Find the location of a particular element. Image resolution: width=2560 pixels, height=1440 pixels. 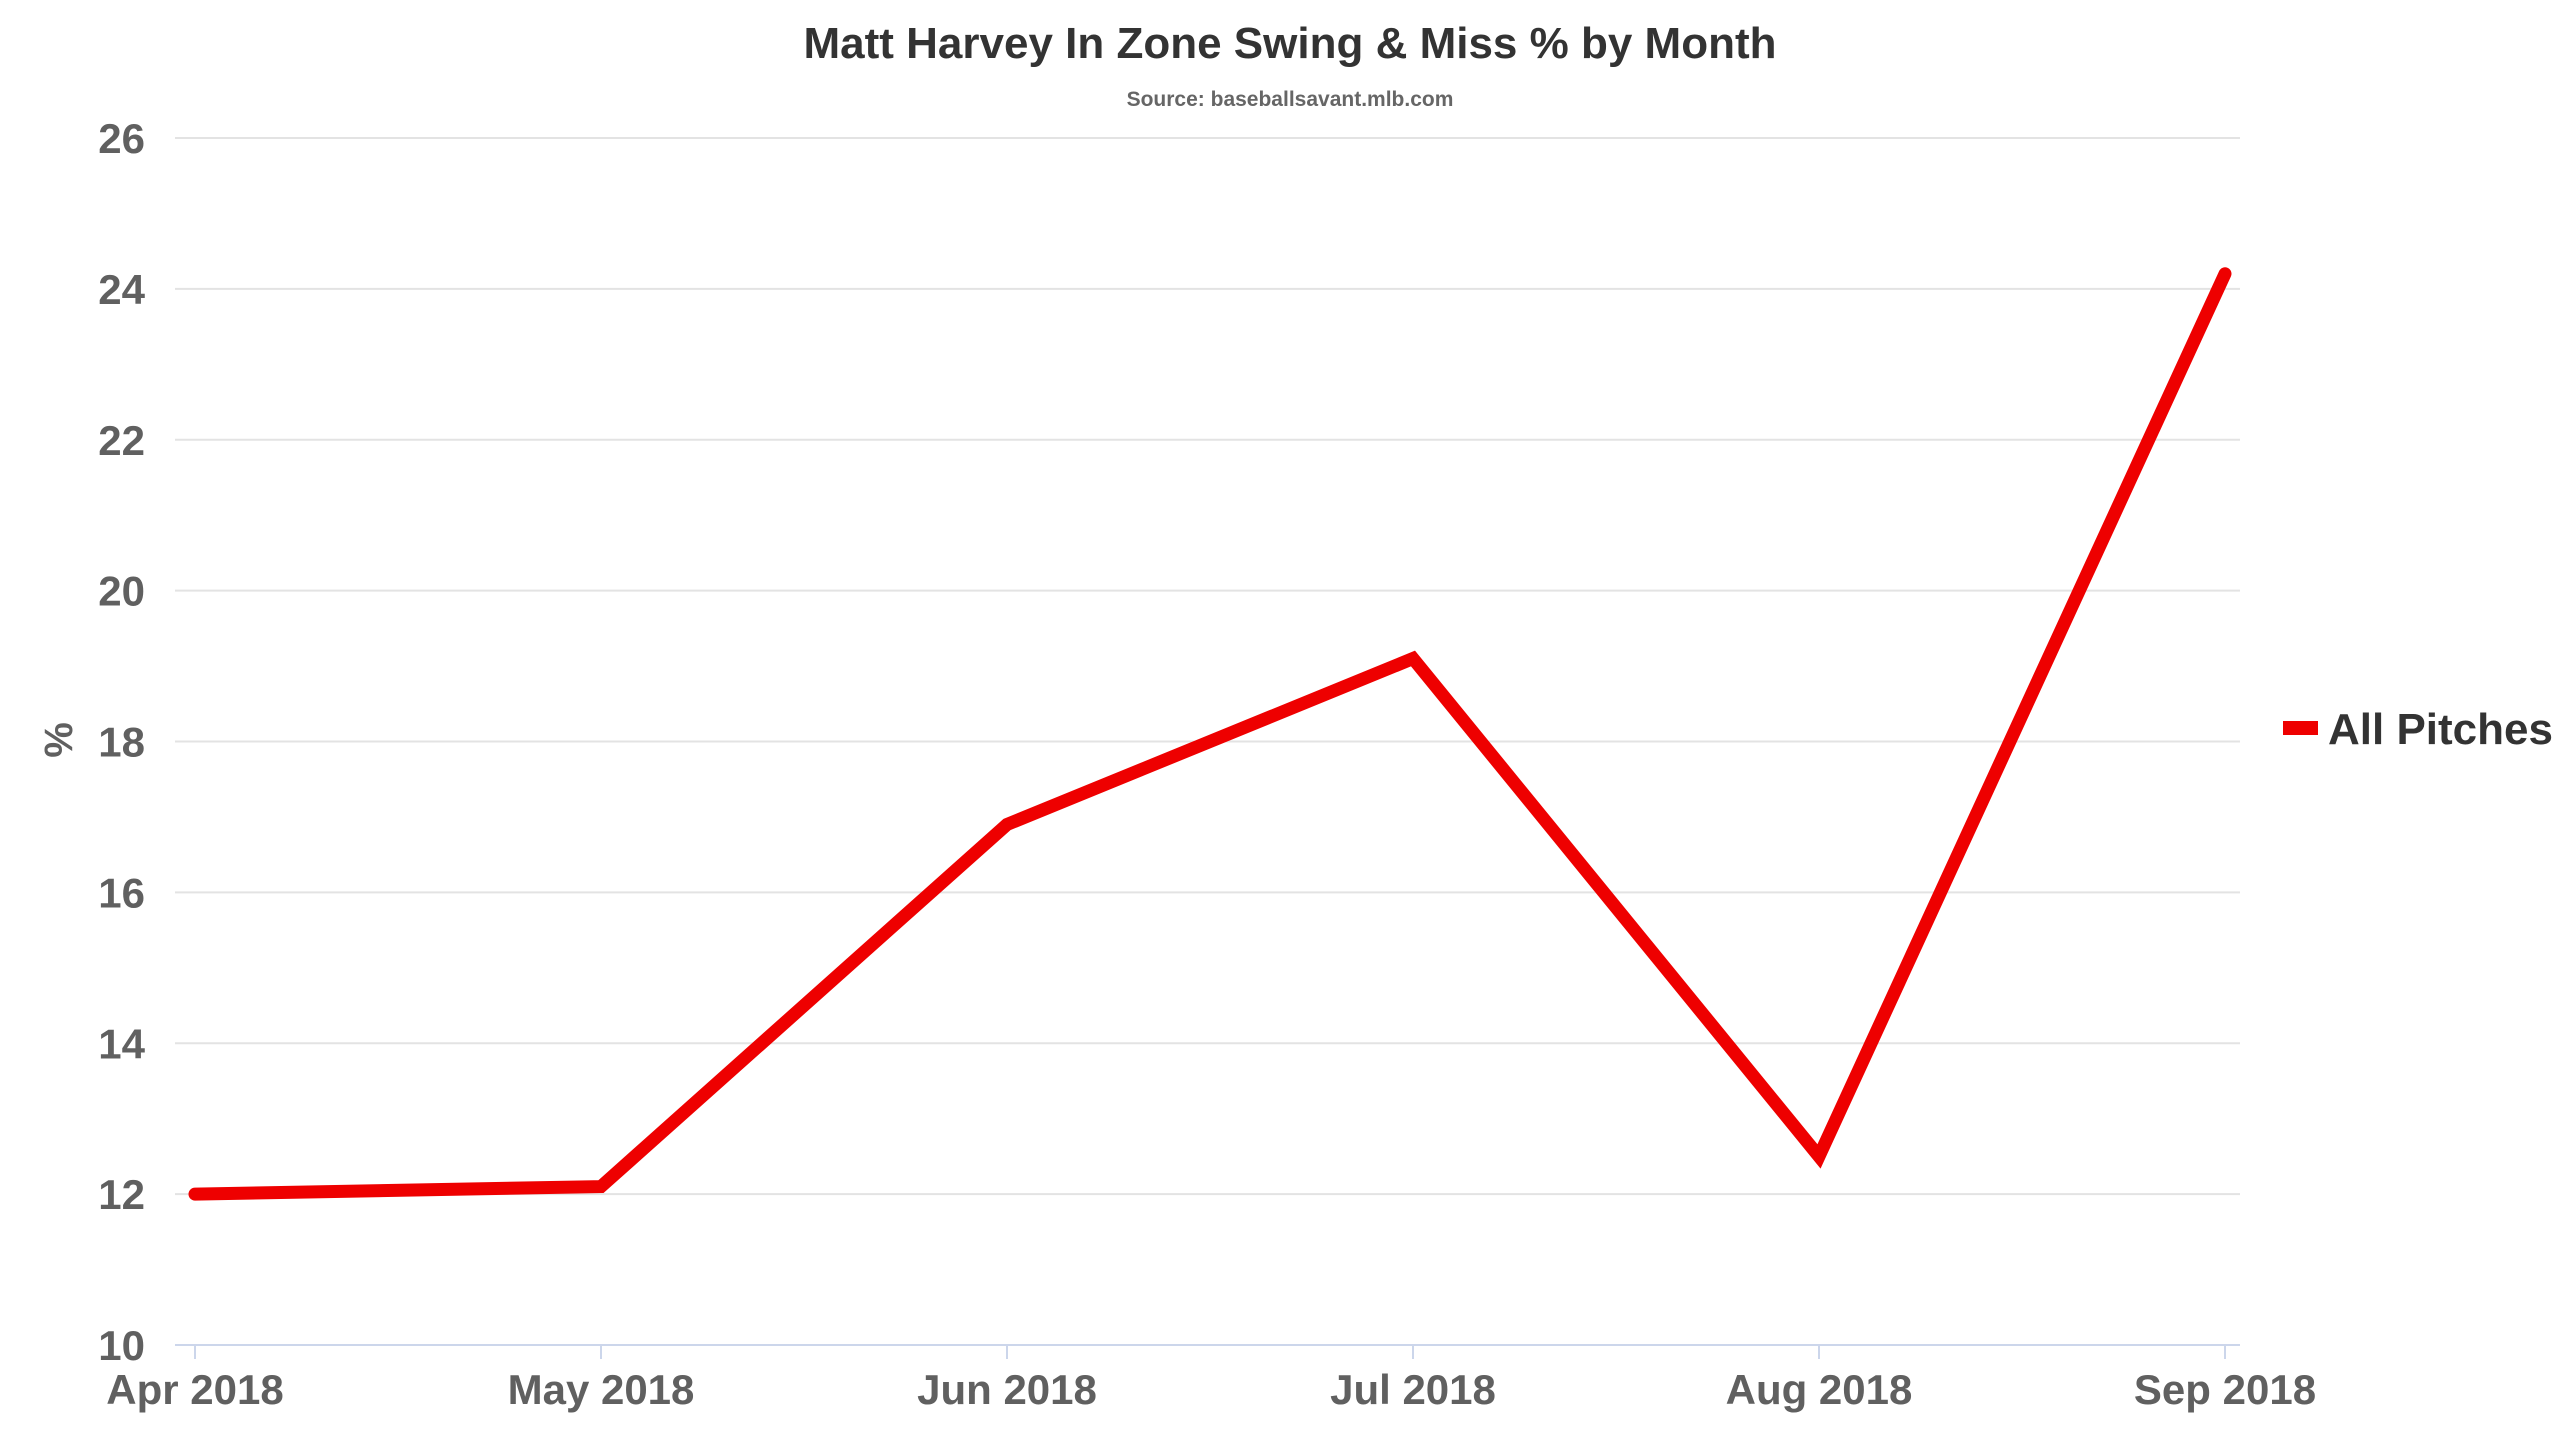

x-tick-label: Apr 2018 is located at coordinates (194, 1389).